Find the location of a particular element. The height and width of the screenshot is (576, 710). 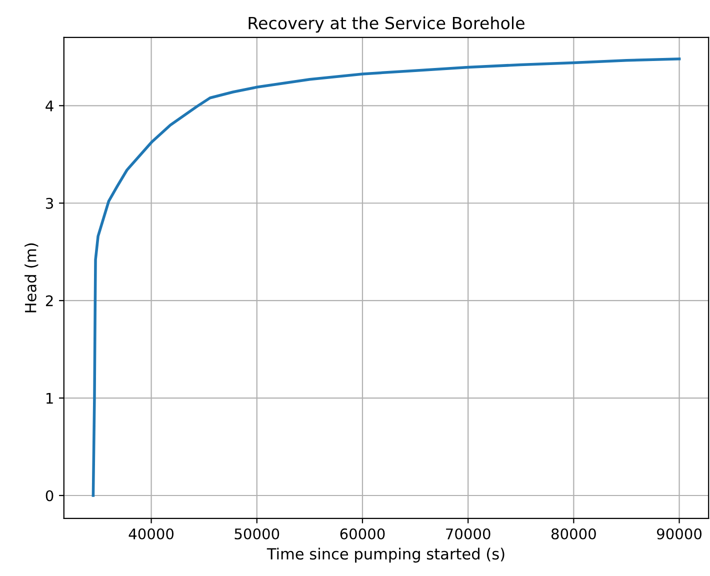

y-tick-label: 2 is located at coordinates (49, 300).